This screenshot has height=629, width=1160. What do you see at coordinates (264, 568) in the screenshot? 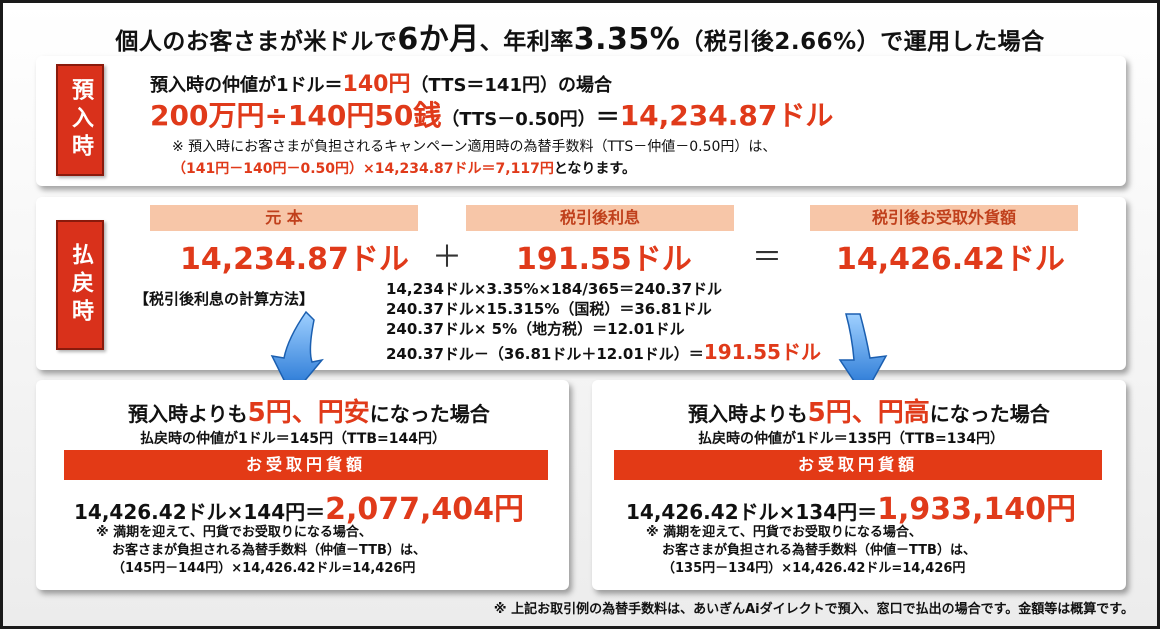
I see `weak-yen-note3: （145円－144円）×14,426.42ドル=14,426円` at bounding box center [264, 568].